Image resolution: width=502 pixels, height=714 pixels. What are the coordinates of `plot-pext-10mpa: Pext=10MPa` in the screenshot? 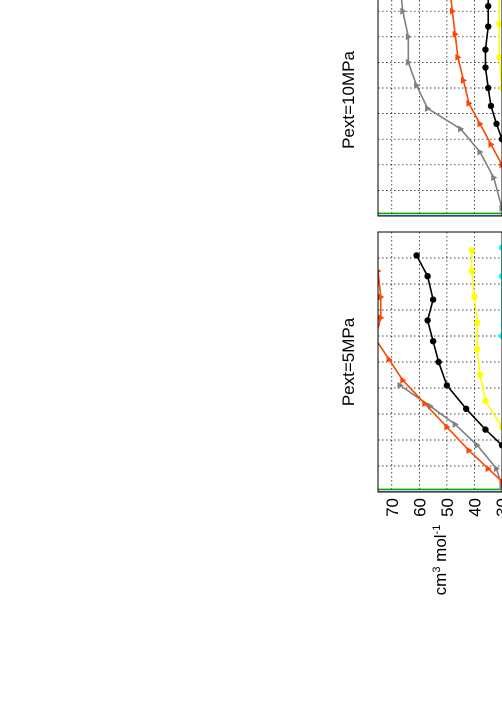 It's located at (420, 108).